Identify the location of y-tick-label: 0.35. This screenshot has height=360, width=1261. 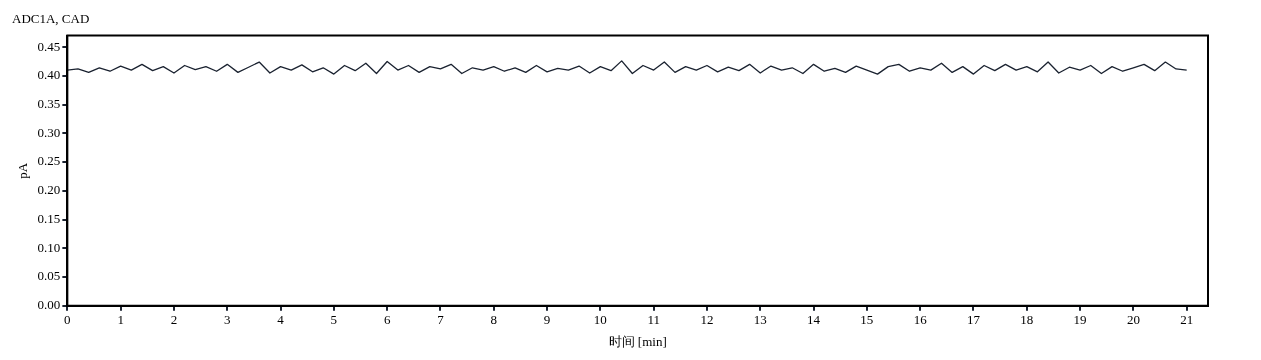
(49, 104).